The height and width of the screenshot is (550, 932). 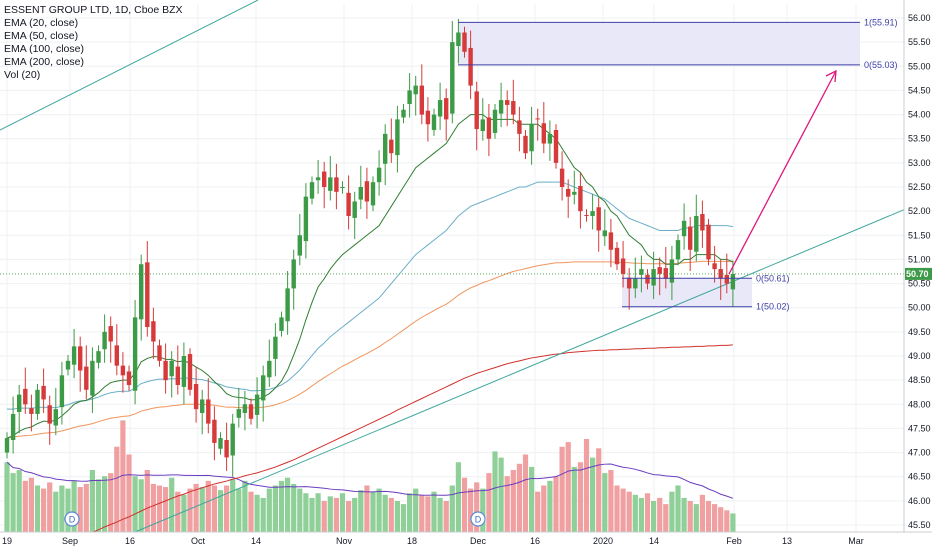 I want to click on y-tick-label: 54.50, so click(x=919, y=90).